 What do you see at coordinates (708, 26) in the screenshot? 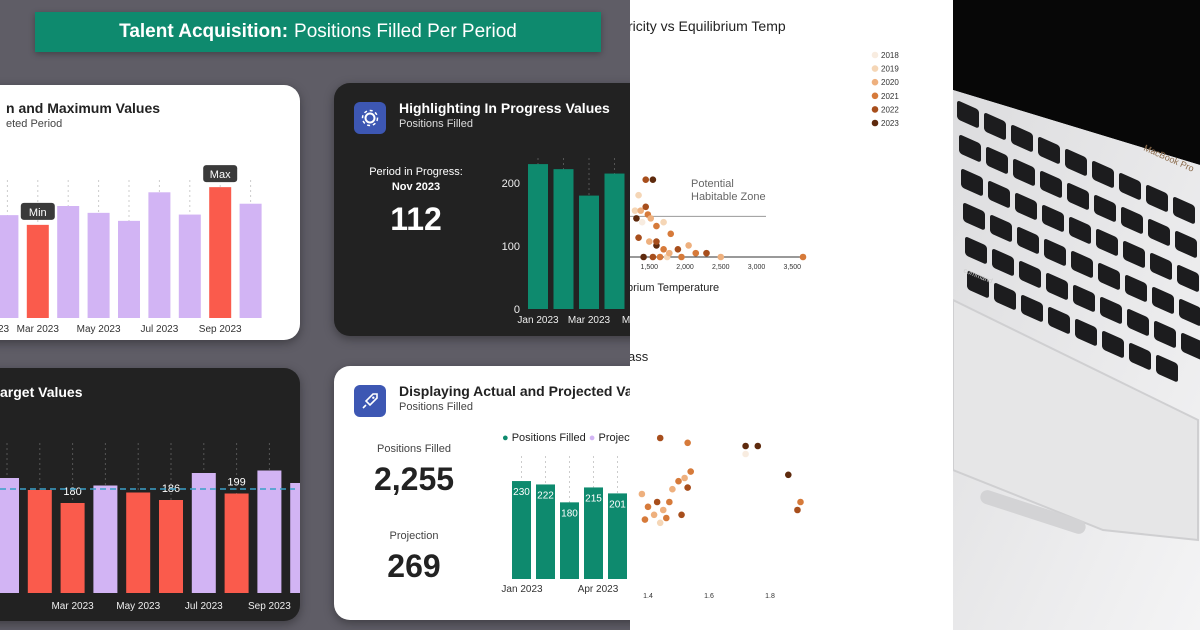
I see `scatter-title-1: ricity vs Equilibrium Temp` at bounding box center [708, 26].